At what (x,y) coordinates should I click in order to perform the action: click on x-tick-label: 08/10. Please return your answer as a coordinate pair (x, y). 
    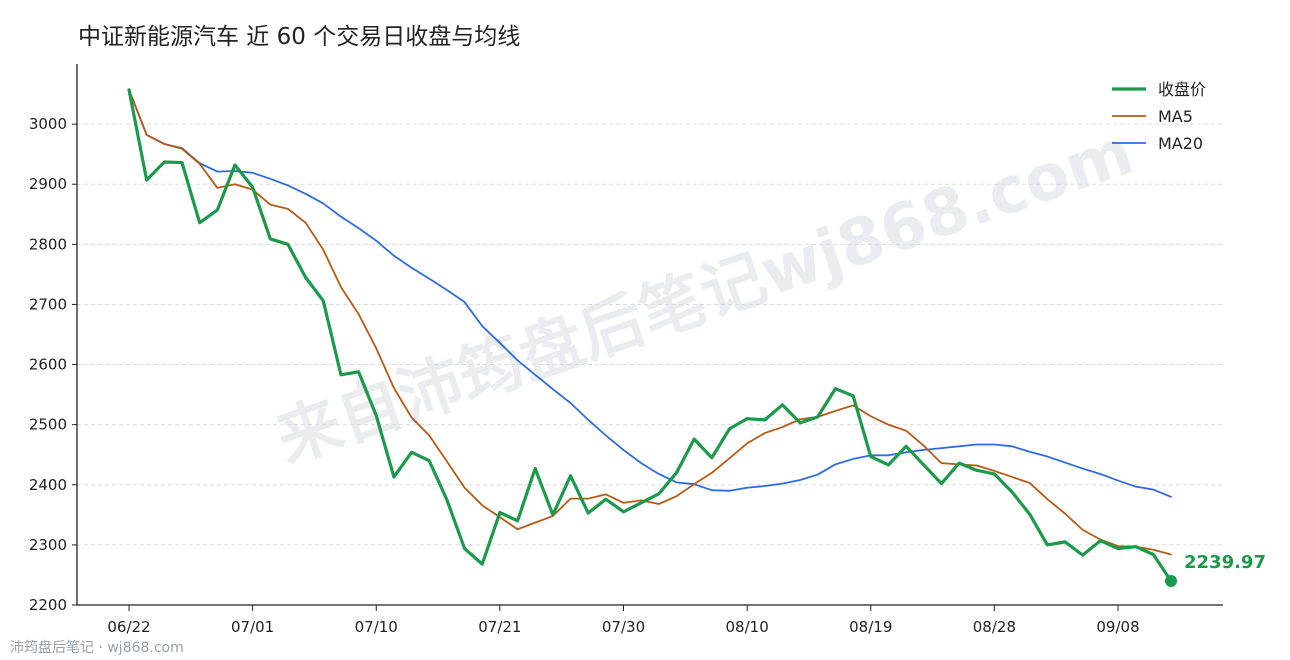
    Looking at the image, I should click on (747, 627).